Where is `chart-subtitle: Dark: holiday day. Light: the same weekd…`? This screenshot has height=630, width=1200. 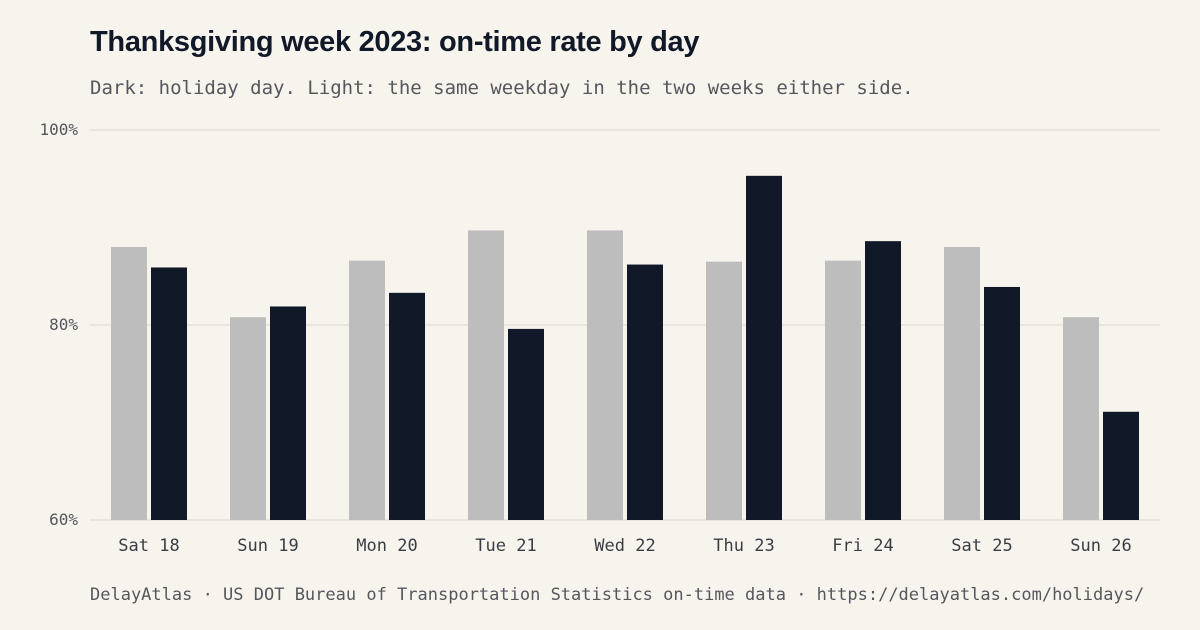 chart-subtitle: Dark: holiday day. Light: the same weekd… is located at coordinates (502, 88).